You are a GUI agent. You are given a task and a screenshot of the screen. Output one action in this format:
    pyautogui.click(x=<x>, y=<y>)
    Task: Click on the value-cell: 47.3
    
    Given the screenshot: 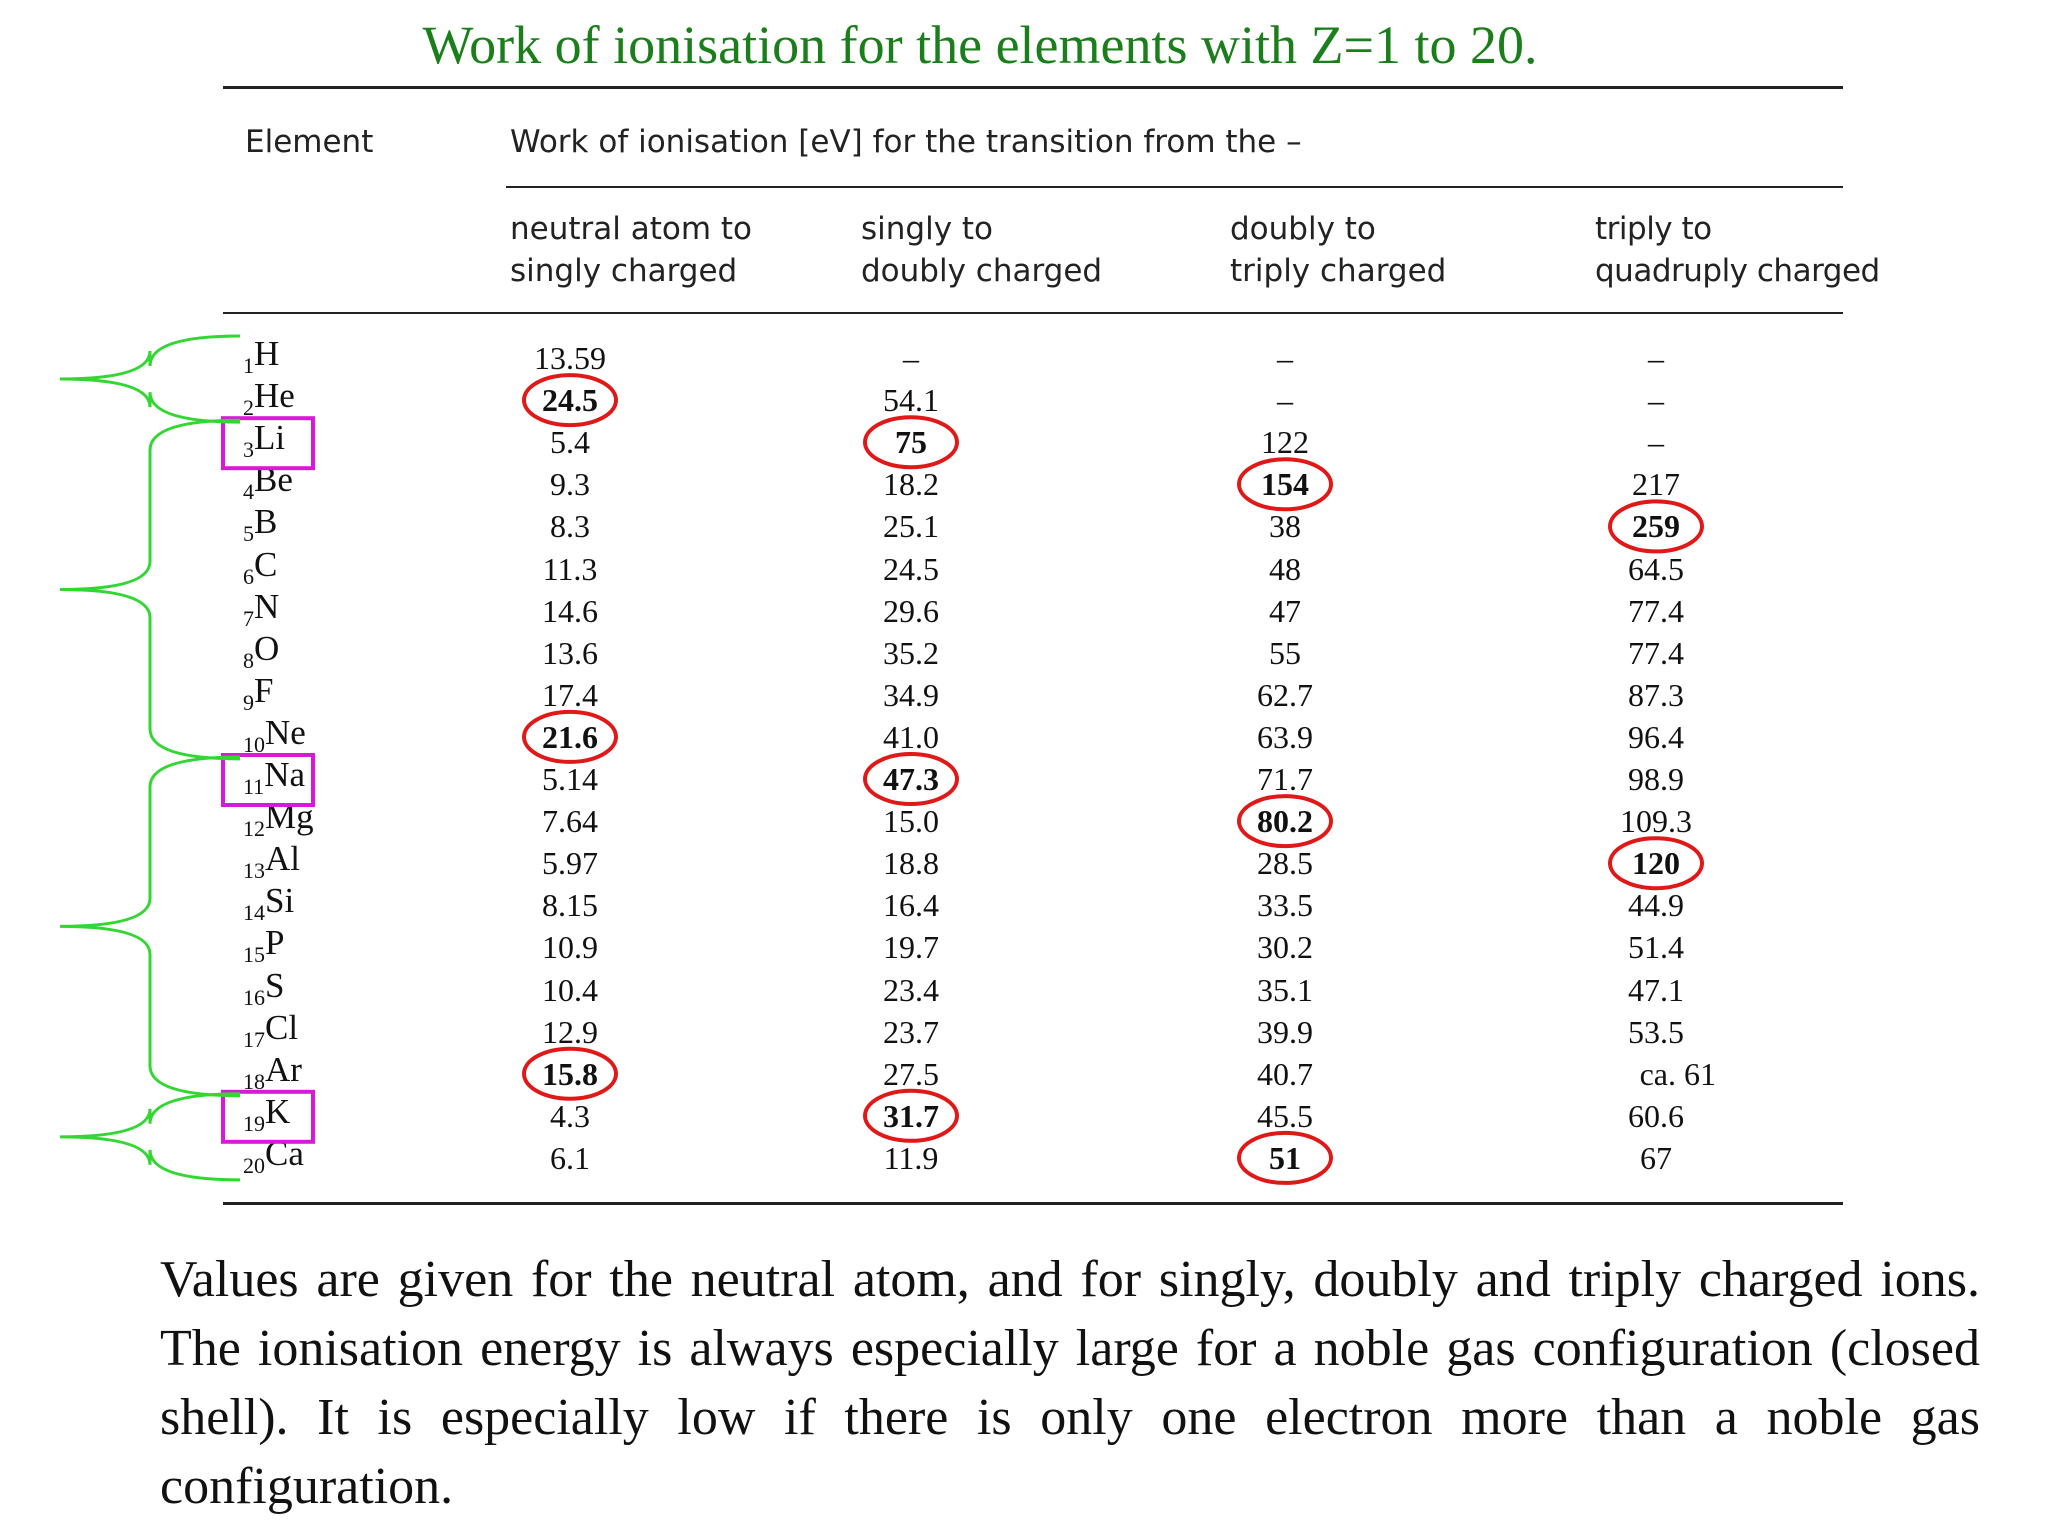 What is the action you would take?
    pyautogui.click(x=911, y=779)
    